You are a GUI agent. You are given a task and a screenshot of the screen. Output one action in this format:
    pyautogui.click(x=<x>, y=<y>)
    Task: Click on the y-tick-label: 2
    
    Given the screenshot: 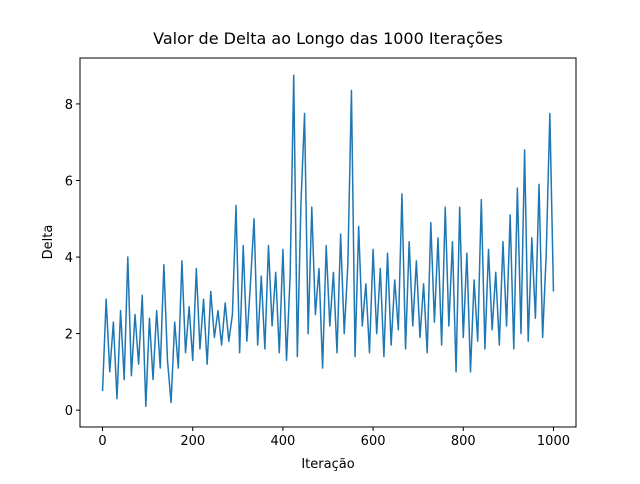 What is the action you would take?
    pyautogui.click(x=69, y=335)
    